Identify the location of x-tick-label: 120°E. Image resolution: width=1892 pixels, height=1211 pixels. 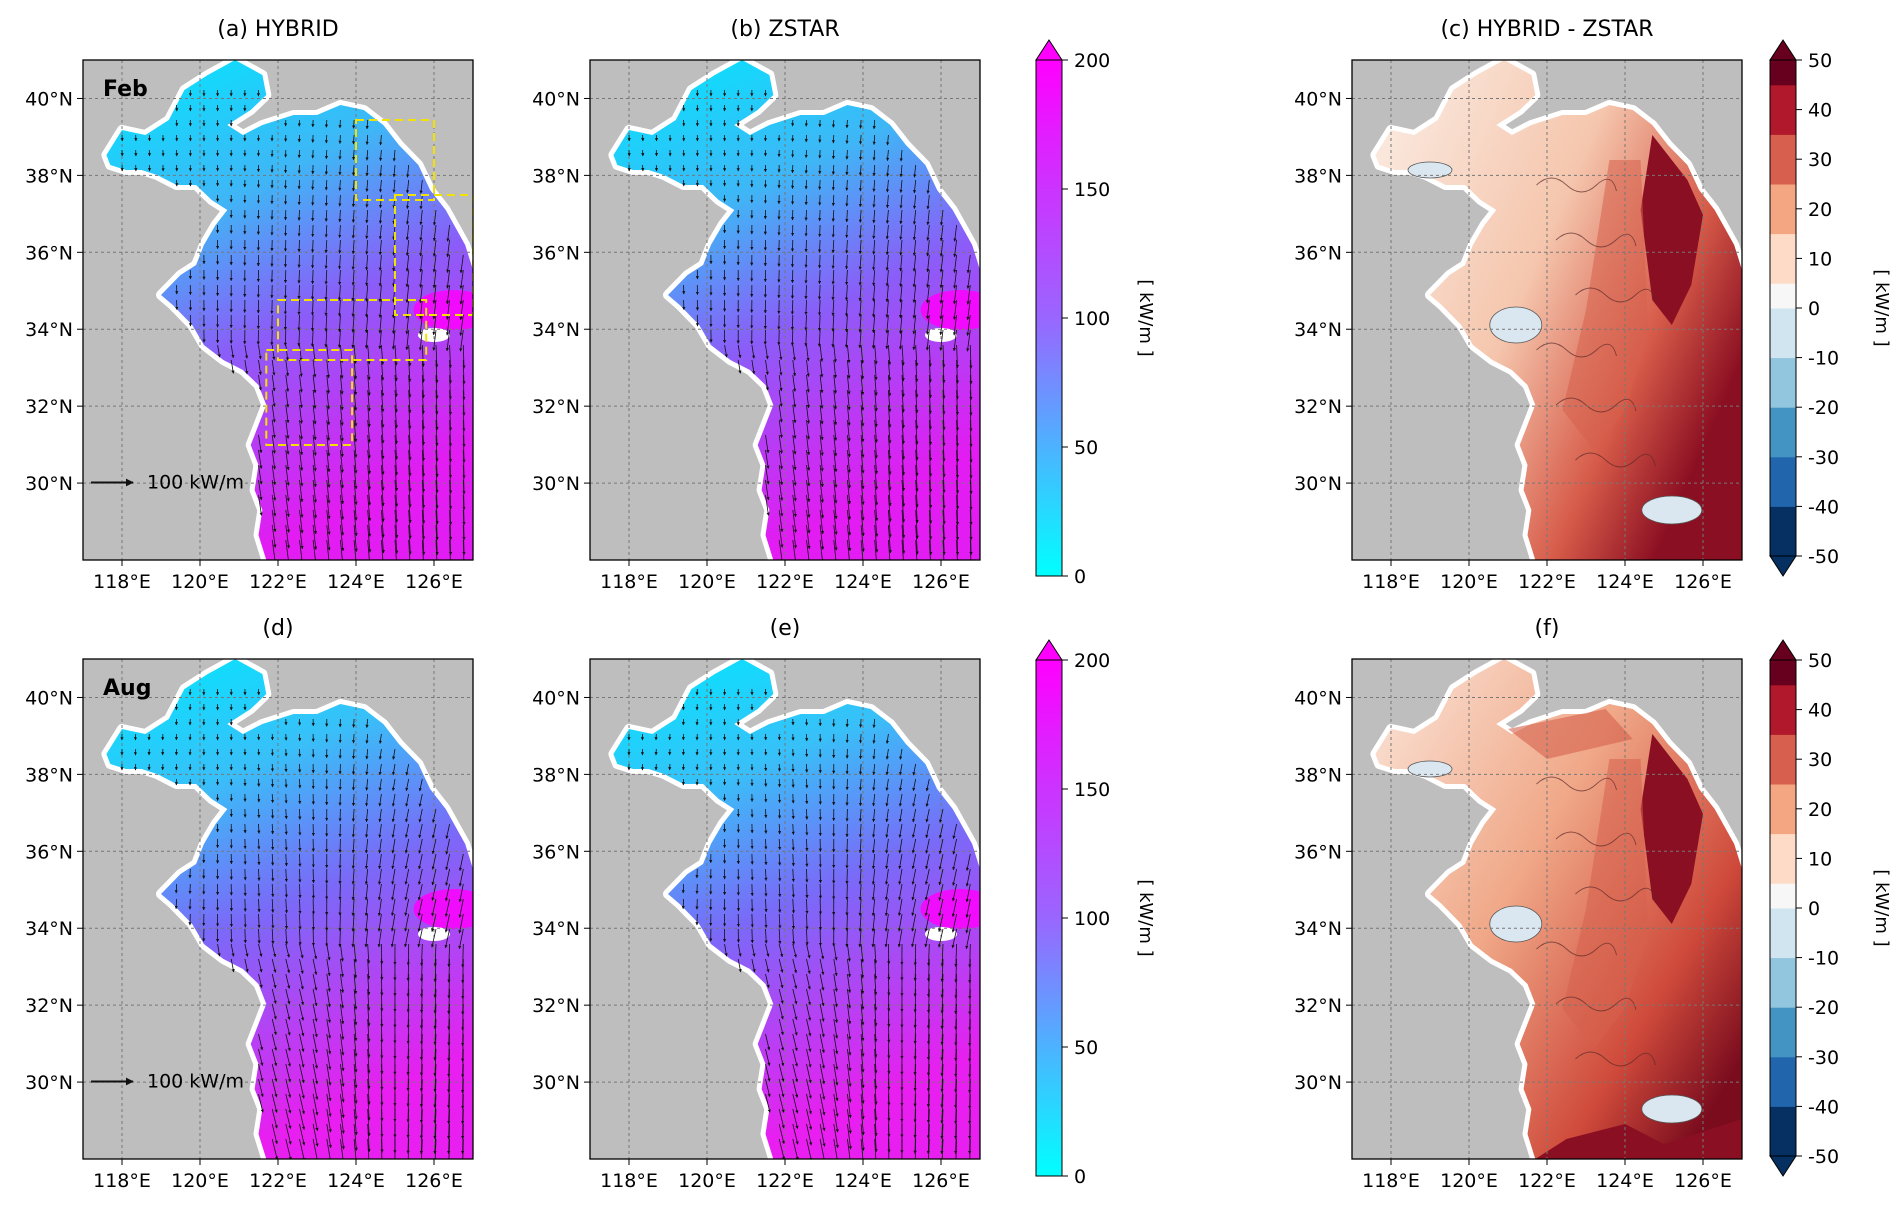
(707, 1181).